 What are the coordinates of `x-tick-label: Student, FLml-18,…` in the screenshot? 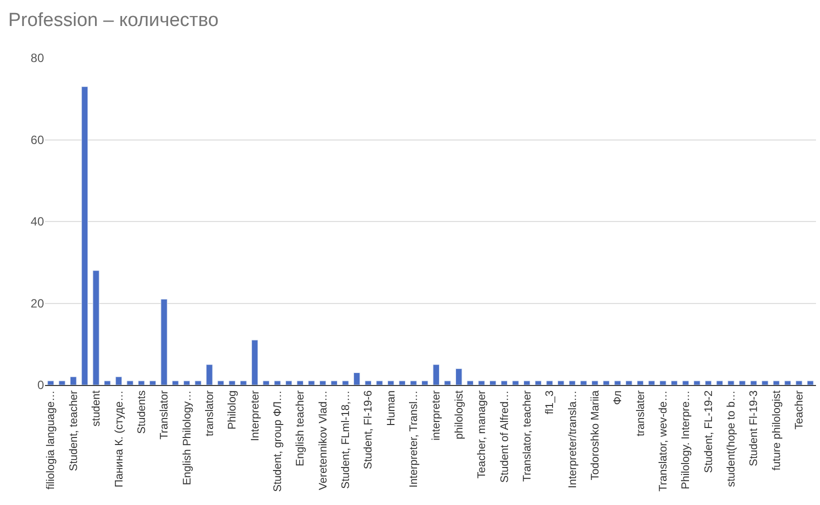 It's located at (346, 439).